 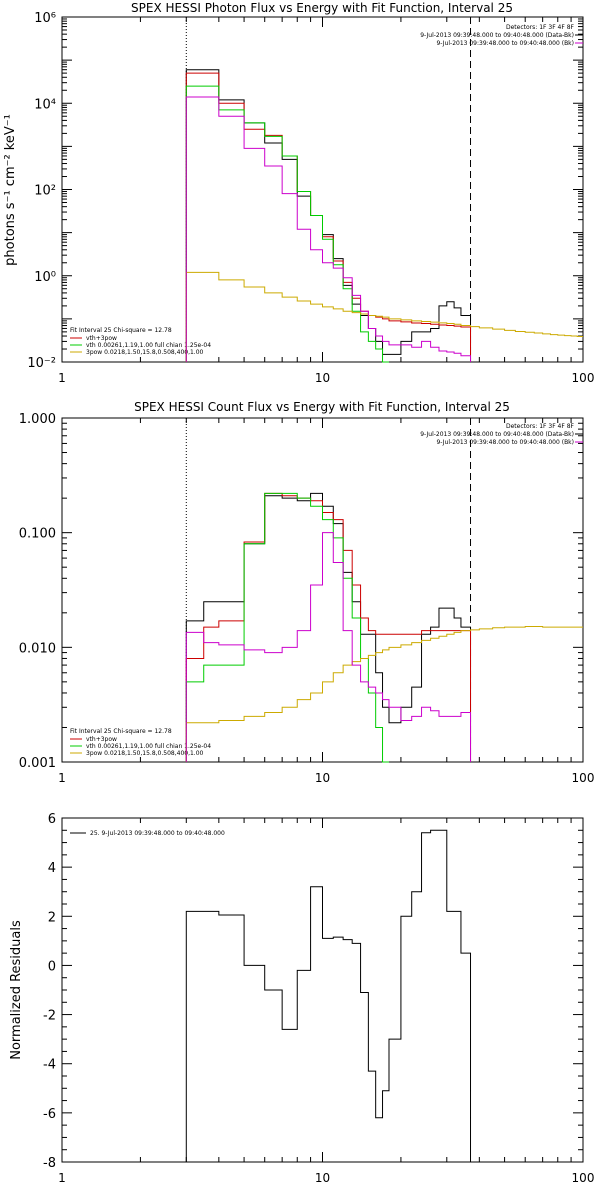 What do you see at coordinates (10, 190) in the screenshot?
I see `y-axis-label: photons s⁻¹ cm⁻² keV⁻¹` at bounding box center [10, 190].